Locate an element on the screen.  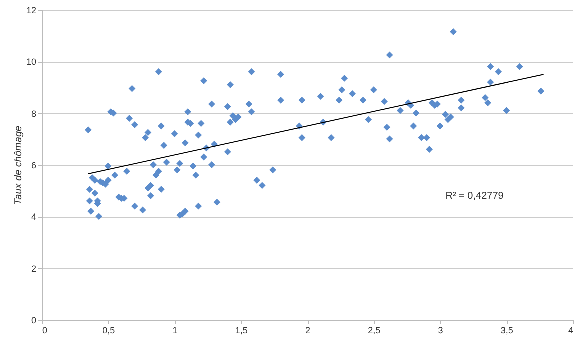
y-tick-label: 0 is located at coordinates (33, 321).